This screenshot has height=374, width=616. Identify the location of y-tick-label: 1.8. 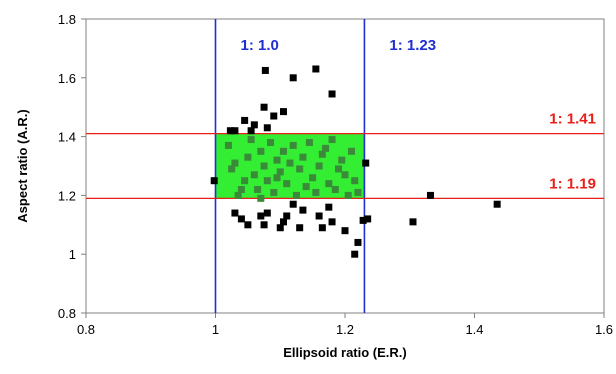
(67, 19).